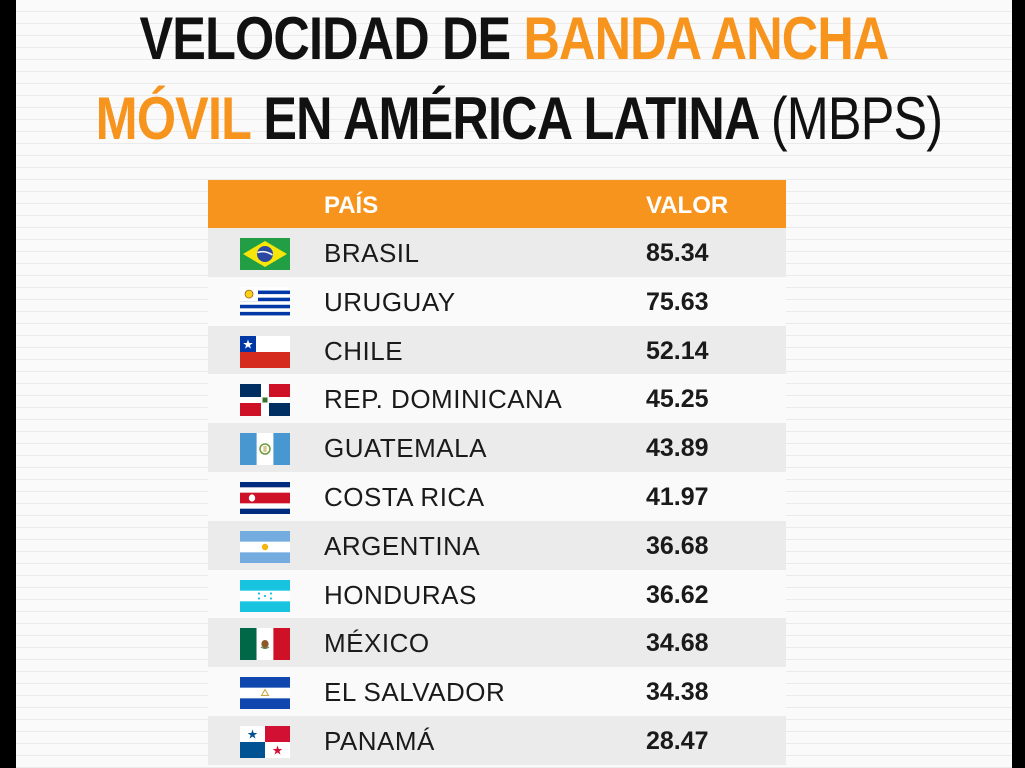 This screenshot has width=1025, height=768. Describe the element at coordinates (677, 301) in the screenshot. I see `speed-value: 75.63` at that location.